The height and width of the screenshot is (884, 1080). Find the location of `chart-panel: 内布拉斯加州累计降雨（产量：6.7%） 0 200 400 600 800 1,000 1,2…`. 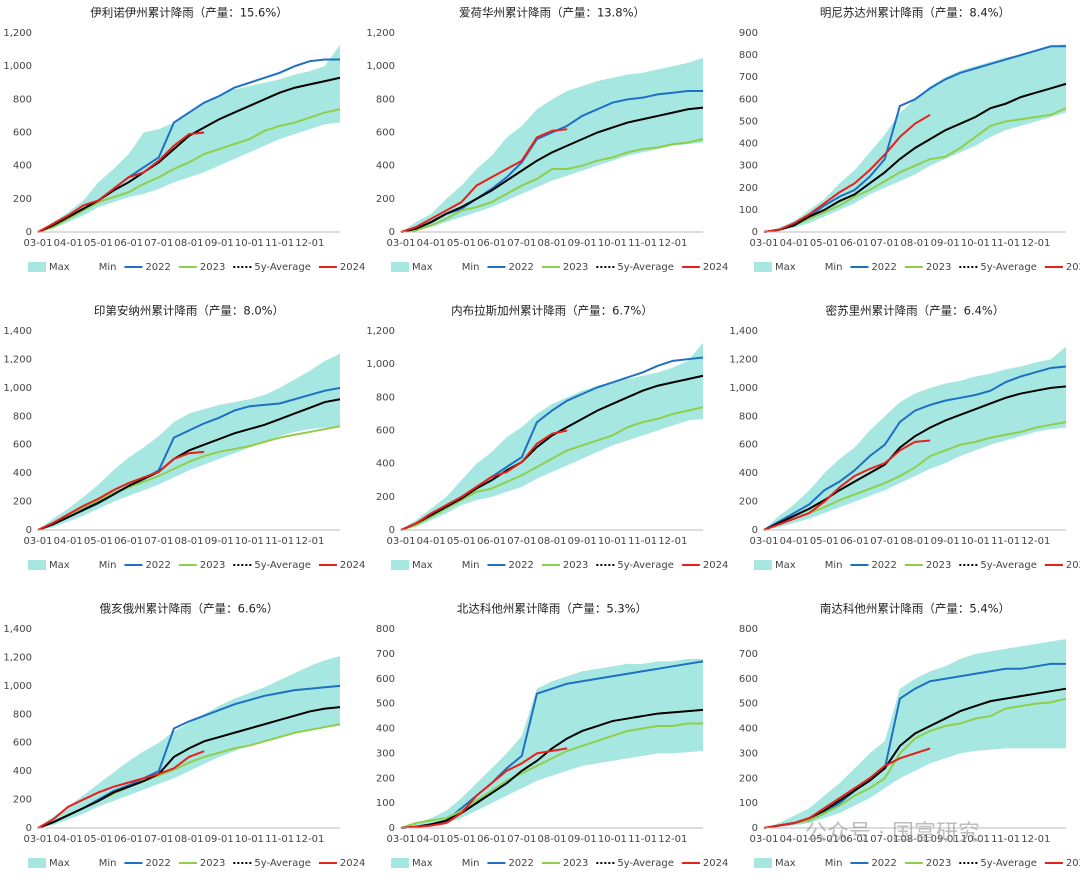

chart-panel: 内布拉斯加州累计降雨（产量：6.7%） 0 200 400 600 800 1,000 1,2… is located at coordinates (547, 438).